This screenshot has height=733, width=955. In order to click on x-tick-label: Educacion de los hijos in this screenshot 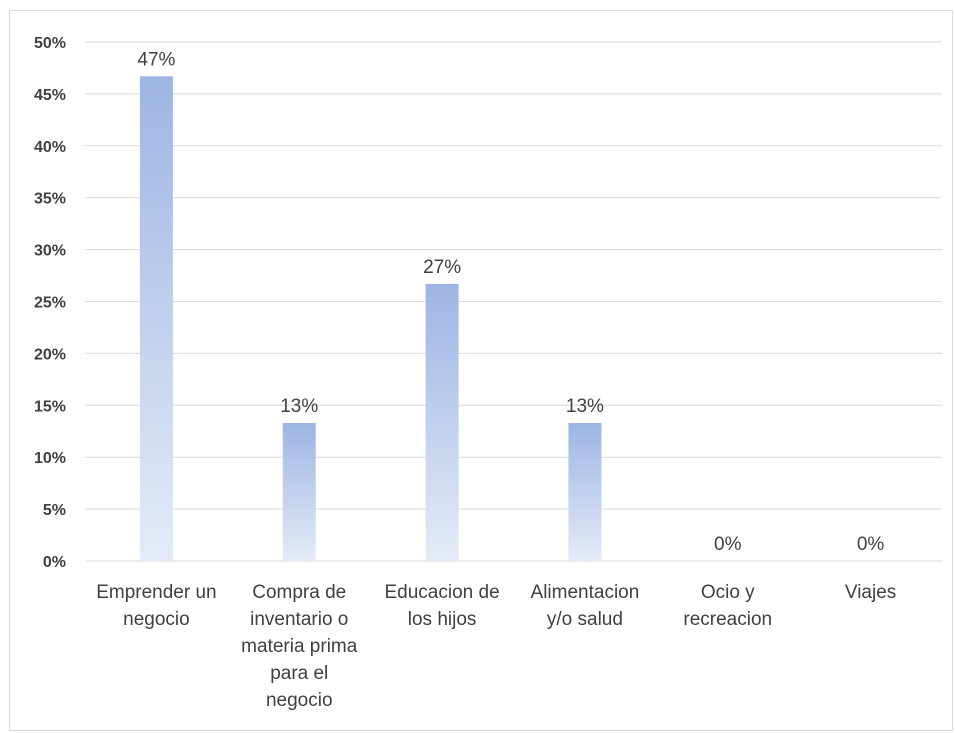, I will do `click(442, 606)`.